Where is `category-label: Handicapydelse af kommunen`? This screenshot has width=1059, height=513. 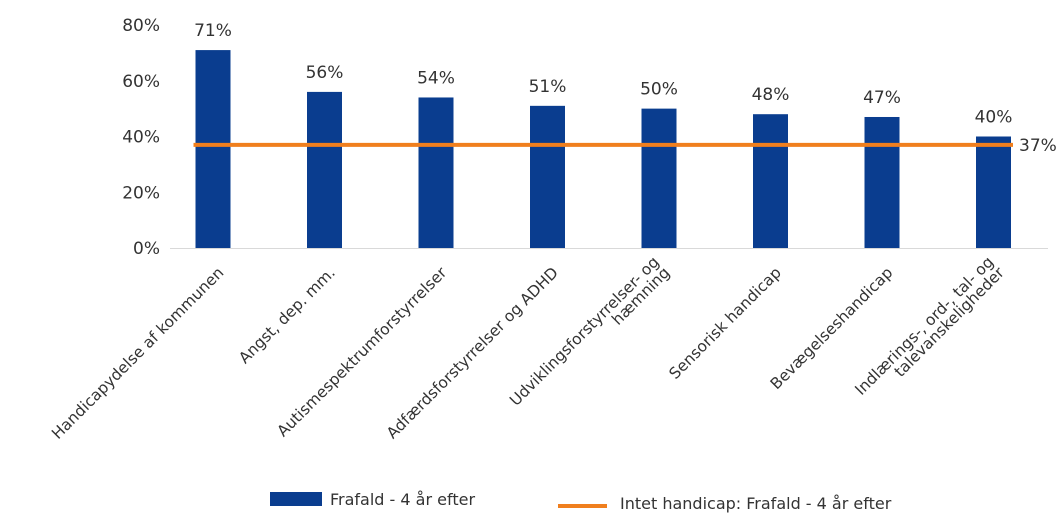 category-label: Handicapydelse af kommunen is located at coordinates (137, 353).